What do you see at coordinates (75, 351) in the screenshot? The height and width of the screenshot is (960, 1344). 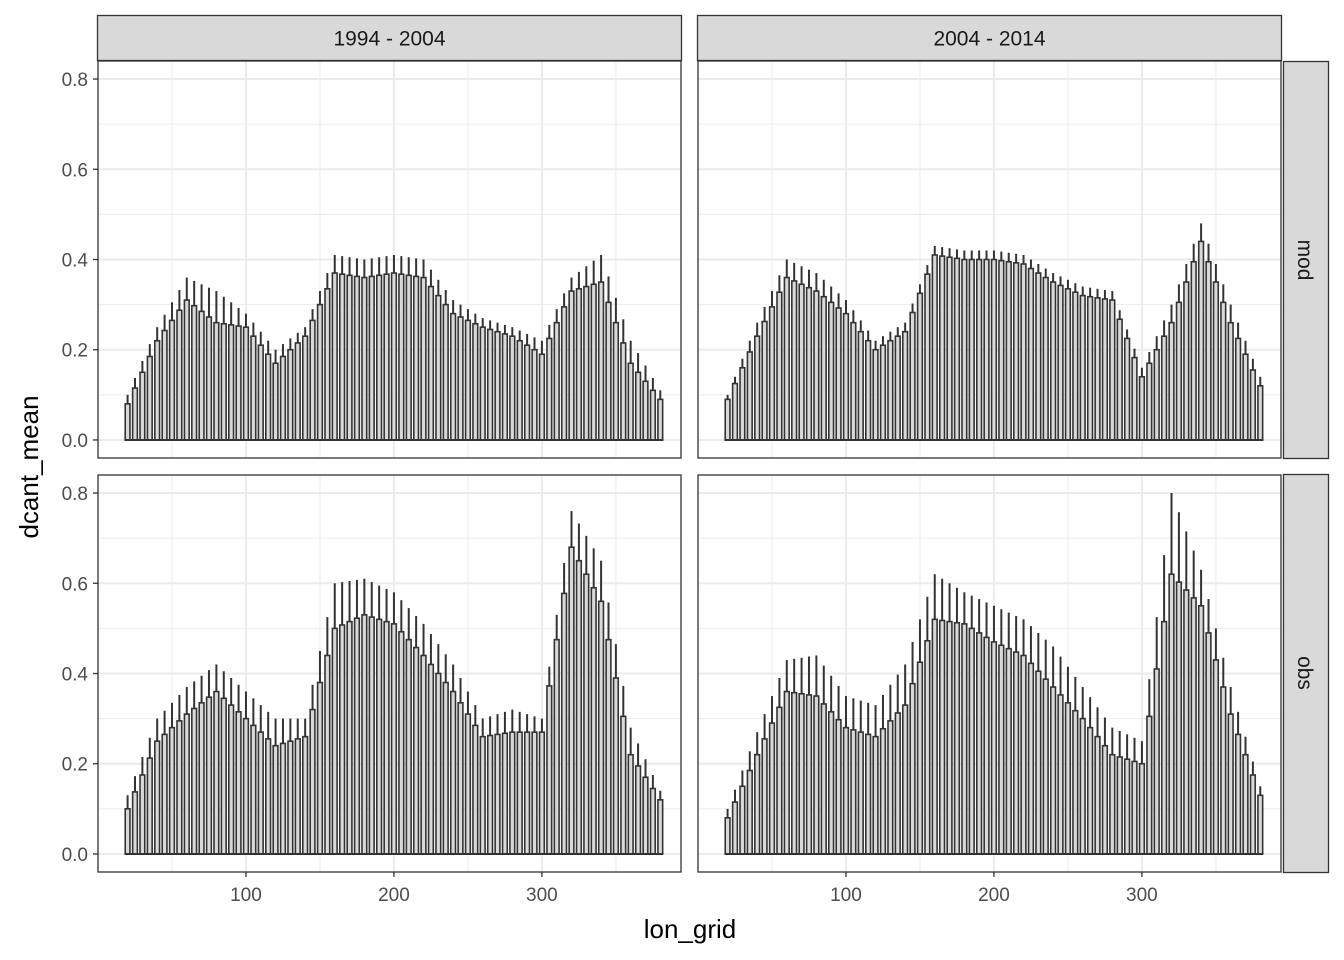 I see `y-tick-label: 0.2` at bounding box center [75, 351].